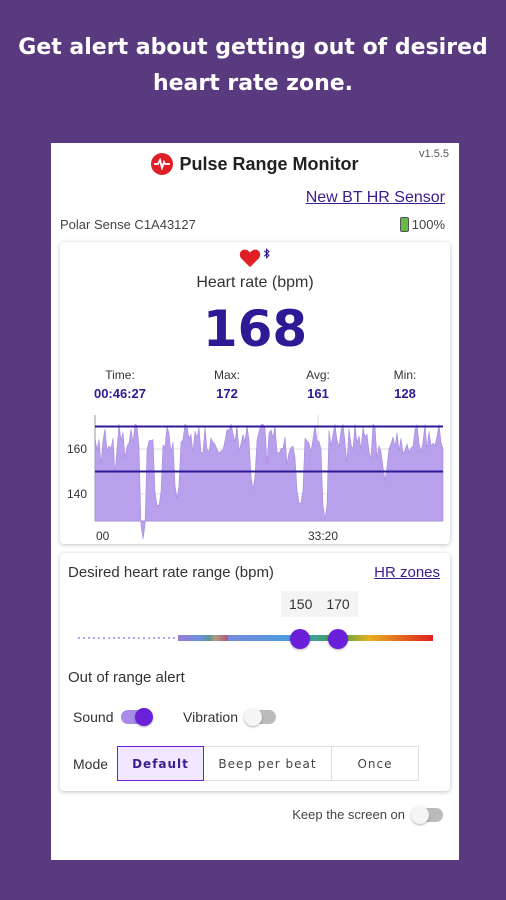 Image resolution: width=506 pixels, height=900 pixels. I want to click on sound-toggle-row: Sound, so click(113, 717).